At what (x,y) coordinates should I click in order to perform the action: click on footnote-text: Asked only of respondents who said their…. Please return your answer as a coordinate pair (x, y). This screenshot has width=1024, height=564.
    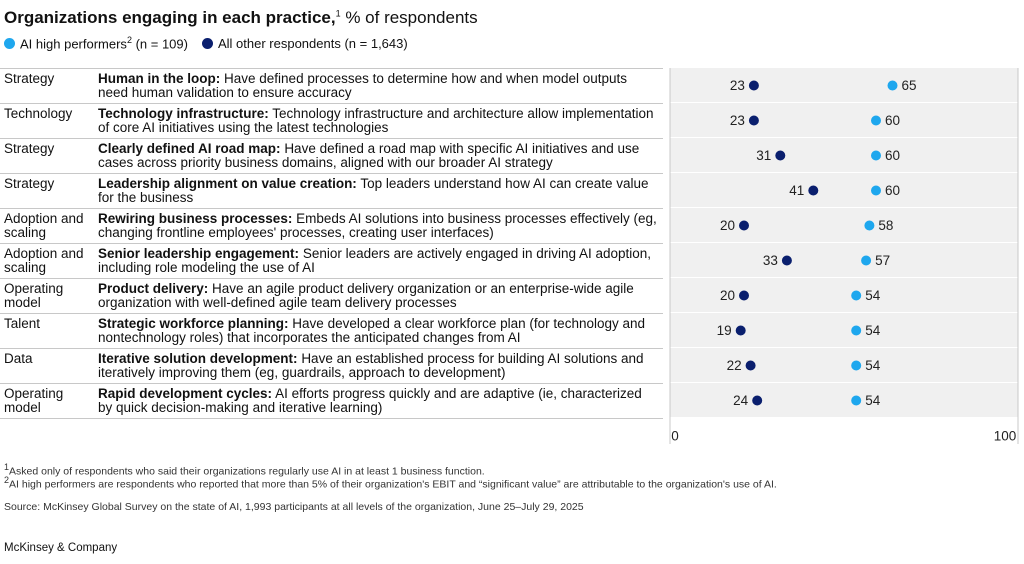
    Looking at the image, I should click on (247, 471).